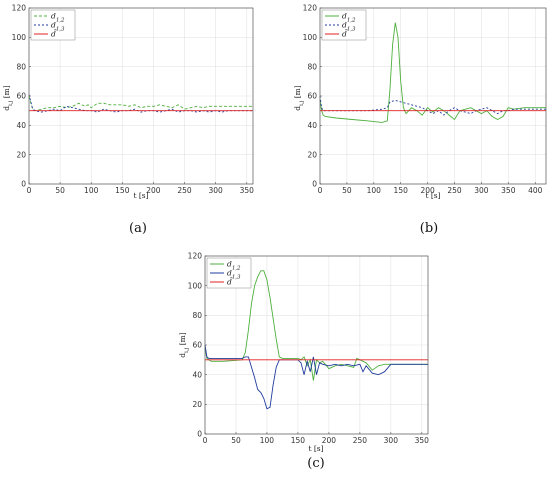 The width and height of the screenshot is (550, 486). I want to click on chart-caption: (b), so click(429, 228).